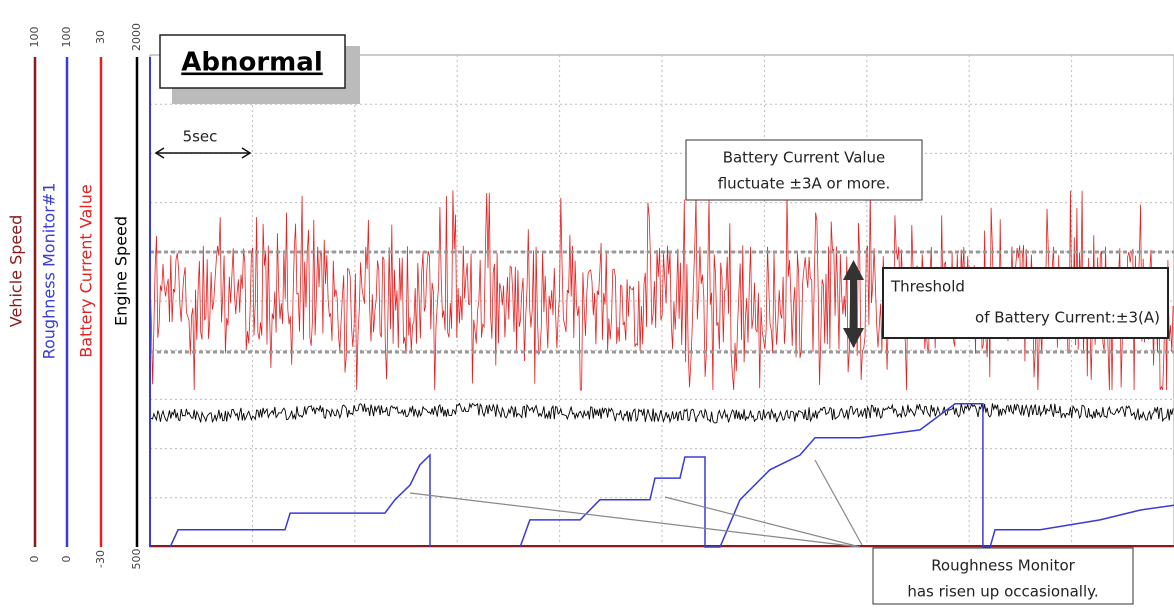 The height and width of the screenshot is (611, 1174). I want to click on note-text: fluctuate ±3A or more., so click(804, 184).